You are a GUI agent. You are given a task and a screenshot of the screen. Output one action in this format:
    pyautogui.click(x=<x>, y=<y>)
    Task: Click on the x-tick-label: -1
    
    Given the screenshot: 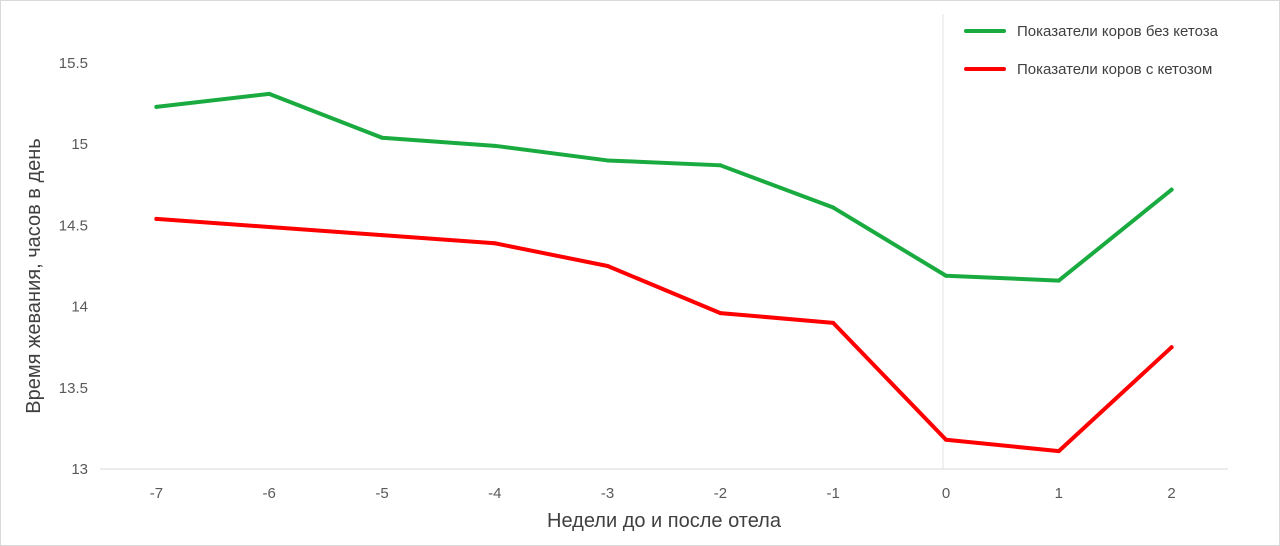 What is the action you would take?
    pyautogui.click(x=833, y=493)
    